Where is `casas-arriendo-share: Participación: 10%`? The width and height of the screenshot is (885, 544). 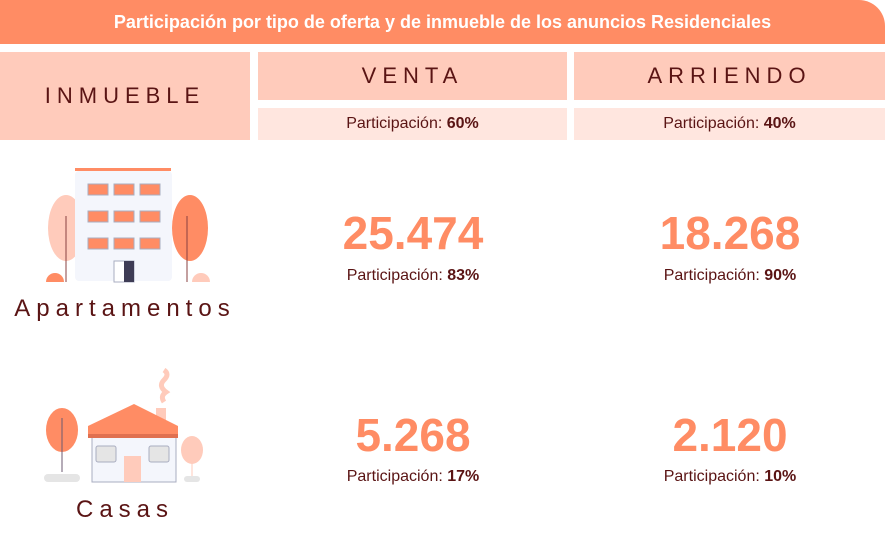
casas-arriendo-share: Participación: 10% is located at coordinates (730, 477).